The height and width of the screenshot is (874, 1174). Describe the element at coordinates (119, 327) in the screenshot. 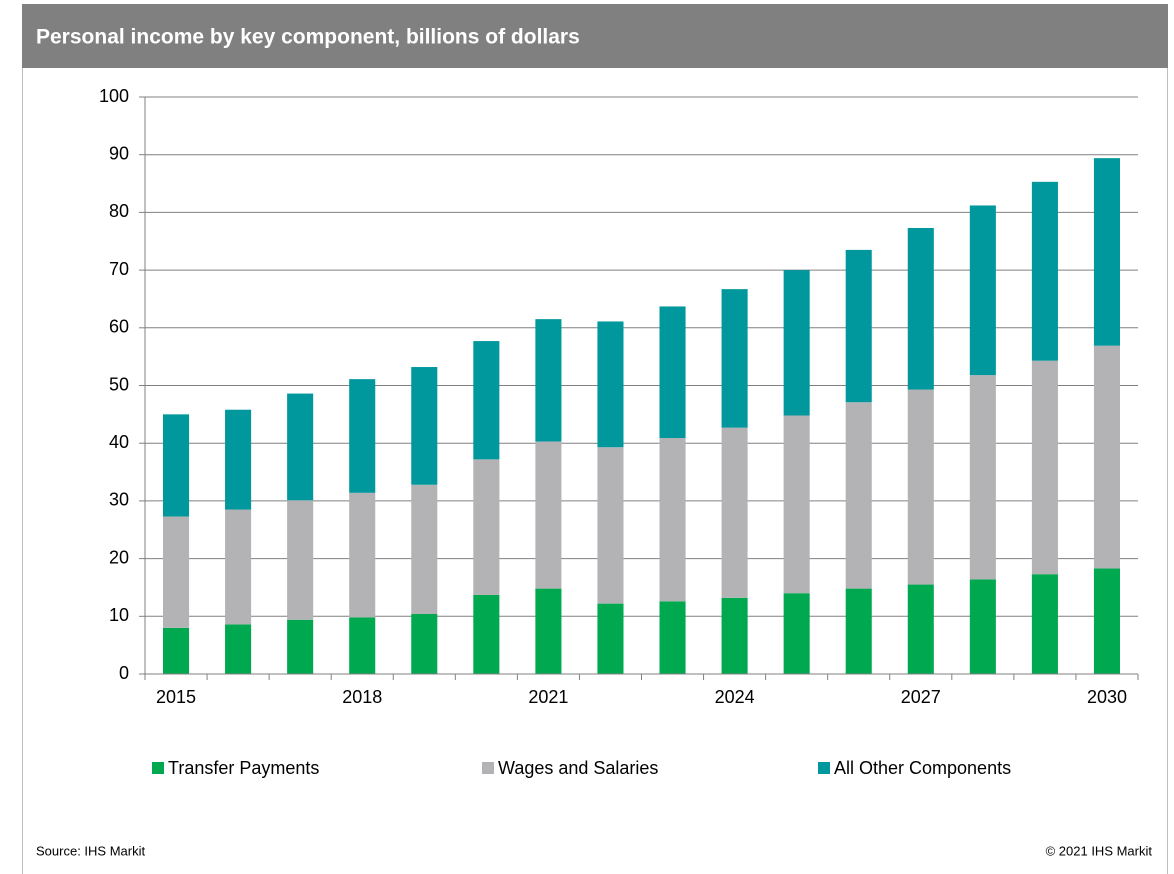

I see `y-tick-label: 60` at that location.